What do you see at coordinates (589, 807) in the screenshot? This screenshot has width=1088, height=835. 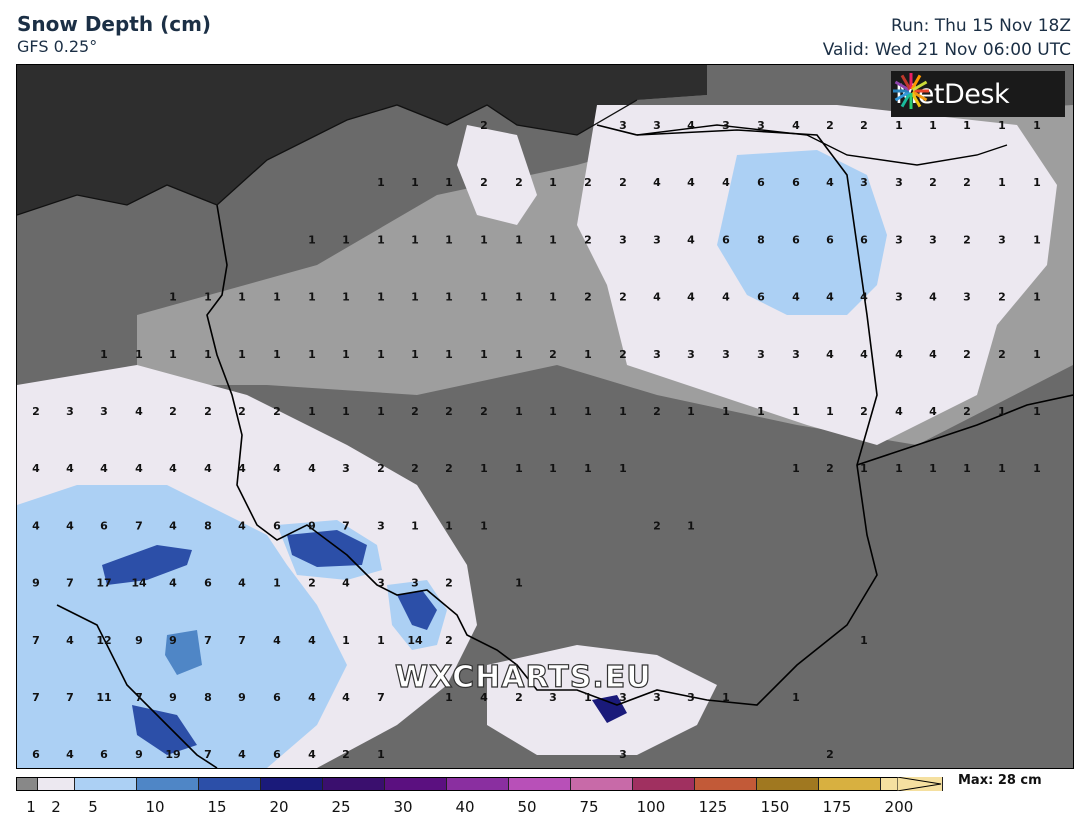 I see `legend-tick: 75` at bounding box center [589, 807].